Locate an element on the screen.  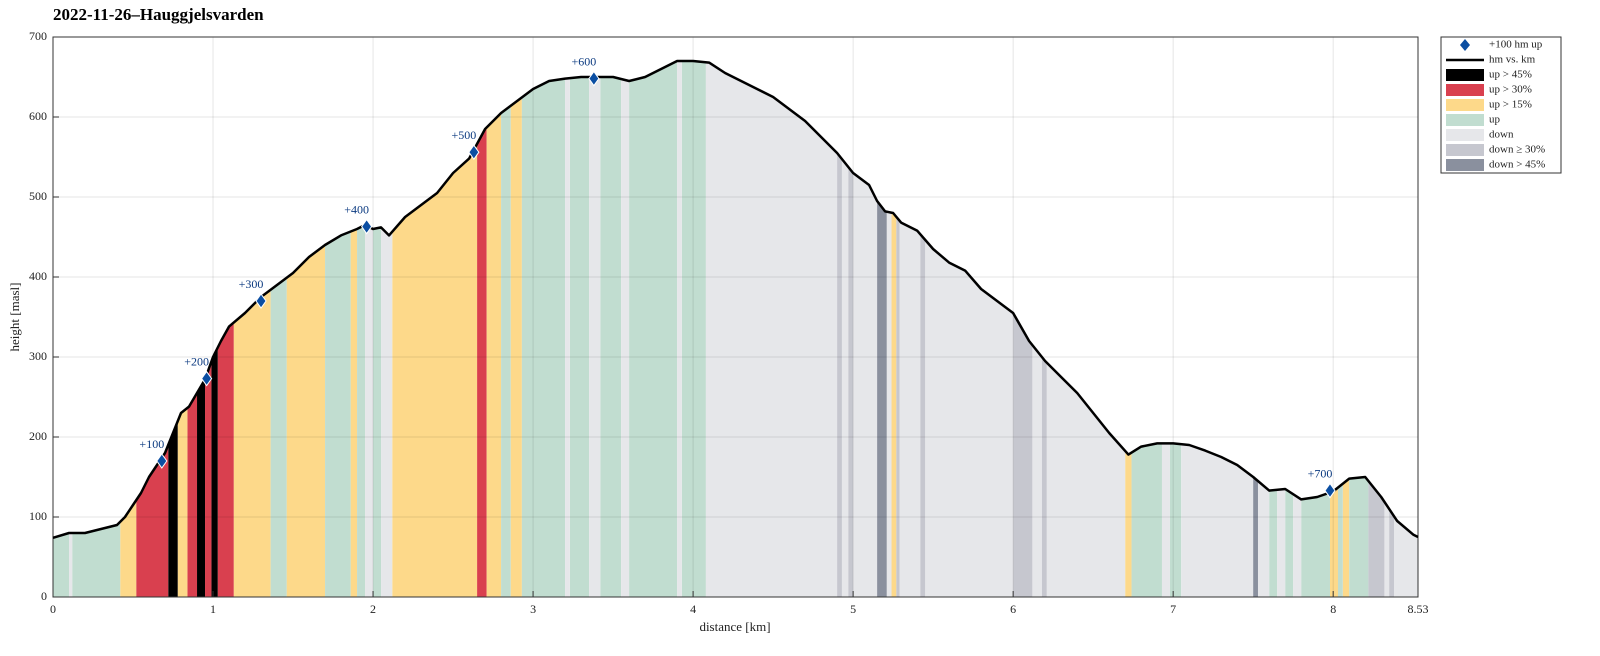
y-tick-label: 300 is located at coordinates (38, 356).